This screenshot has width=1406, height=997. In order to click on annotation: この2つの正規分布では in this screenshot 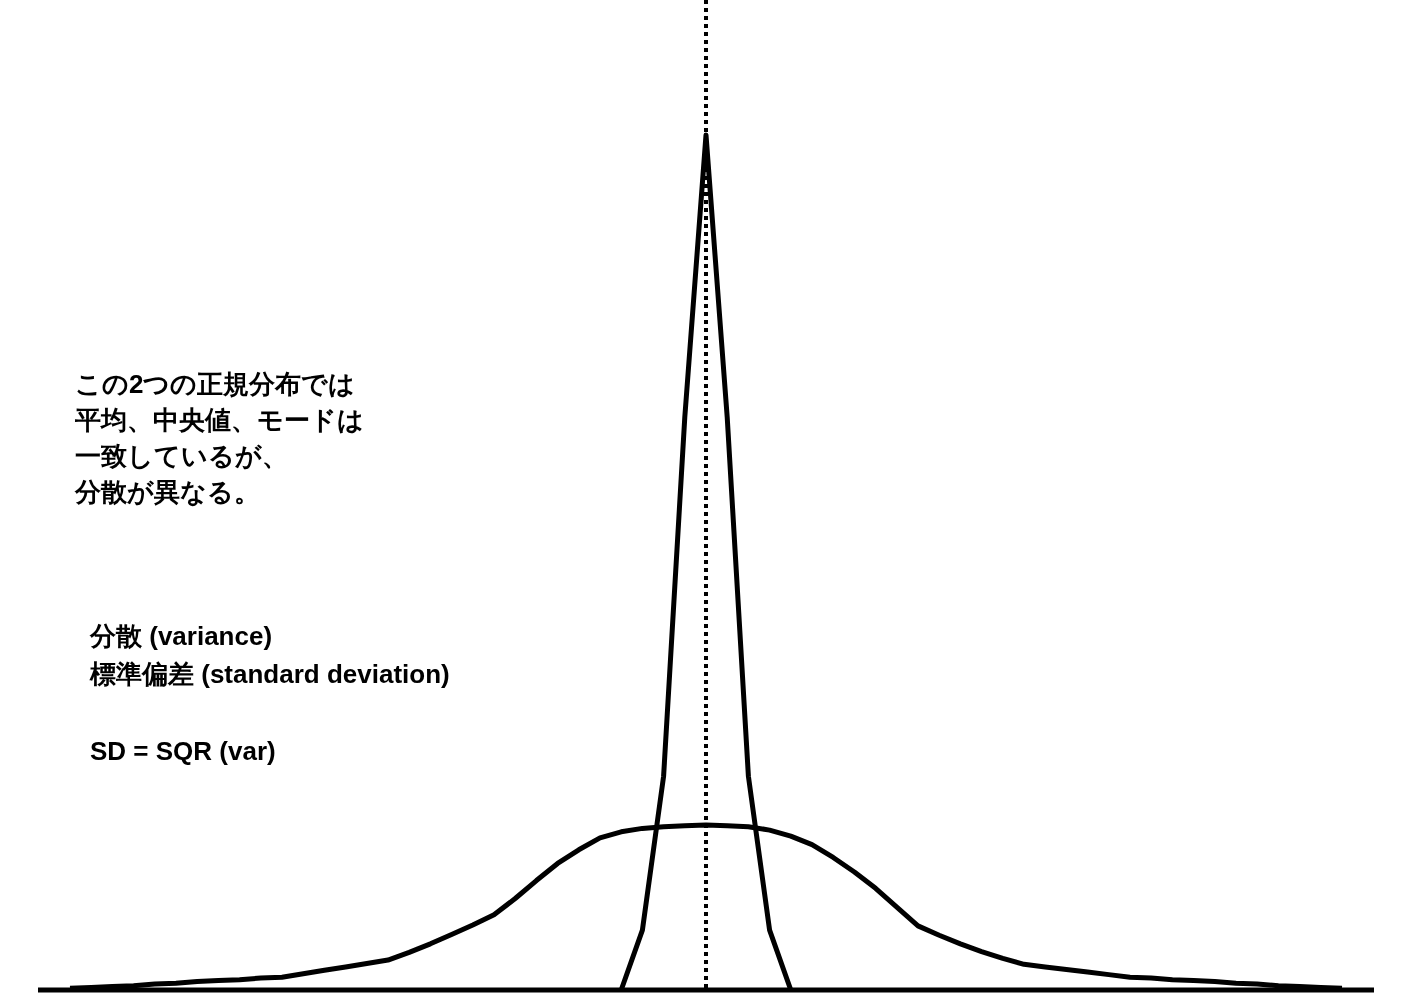, I will do `click(215, 384)`.